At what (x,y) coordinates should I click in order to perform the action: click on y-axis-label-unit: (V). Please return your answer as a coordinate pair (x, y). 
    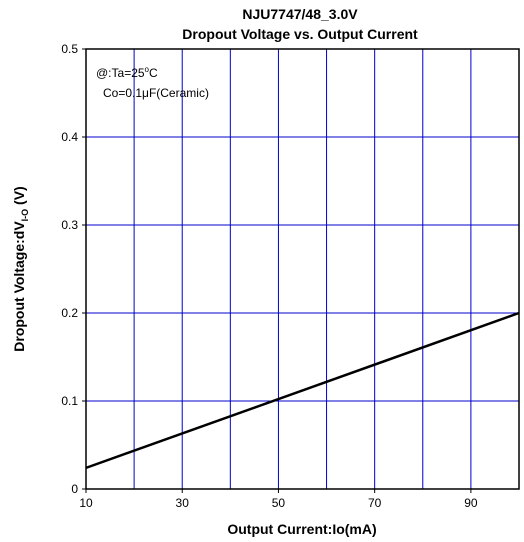
    Looking at the image, I should click on (19, 197).